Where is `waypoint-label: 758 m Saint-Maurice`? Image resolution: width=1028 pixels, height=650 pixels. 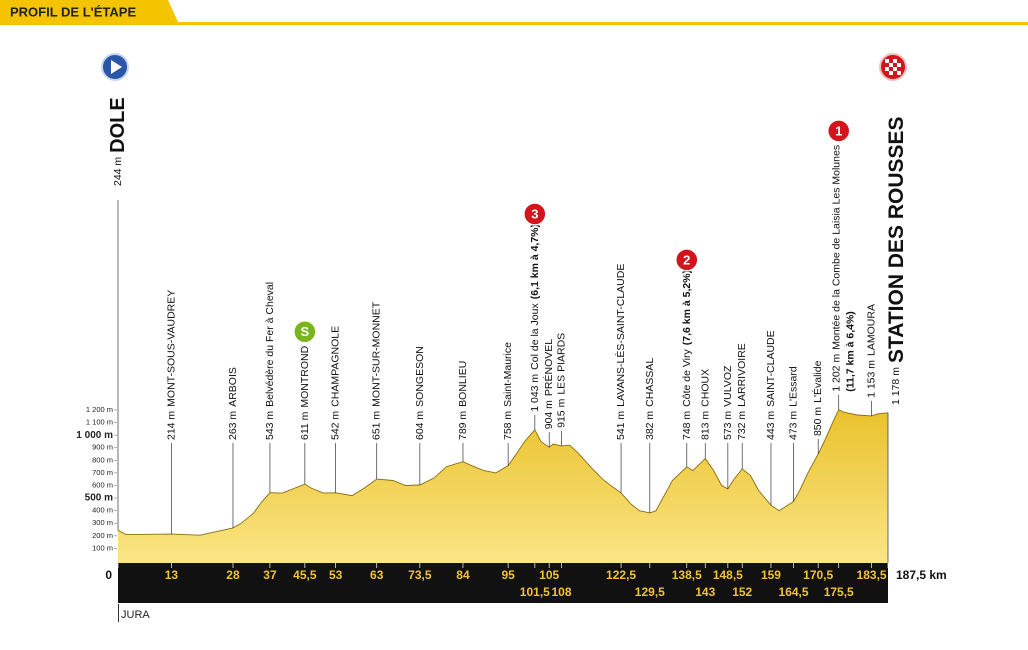 waypoint-label: 758 m Saint-Maurice is located at coordinates (508, 391).